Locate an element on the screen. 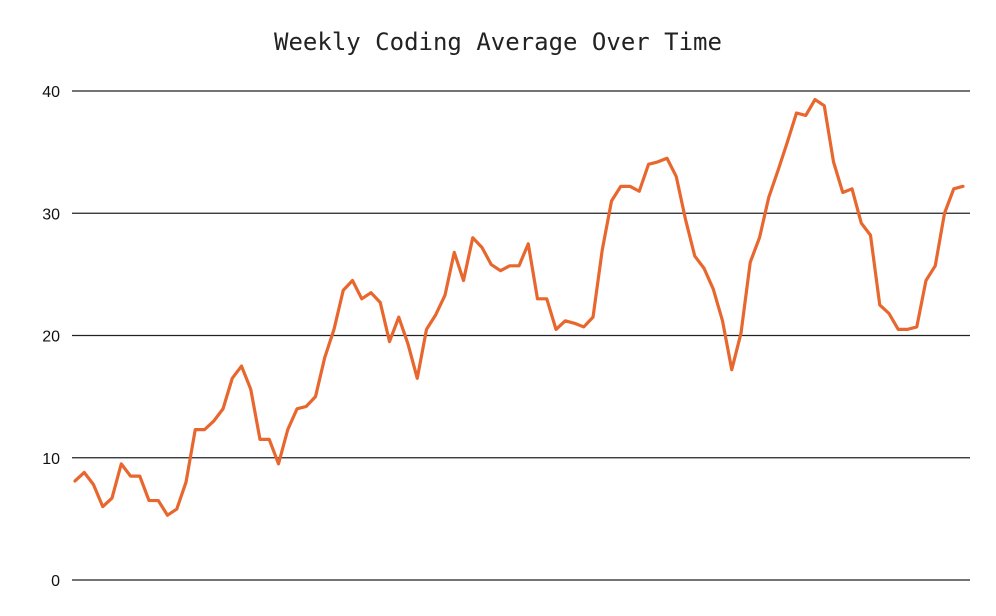 This screenshot has width=996, height=616. y-tick-label: 30 is located at coordinates (51, 214).